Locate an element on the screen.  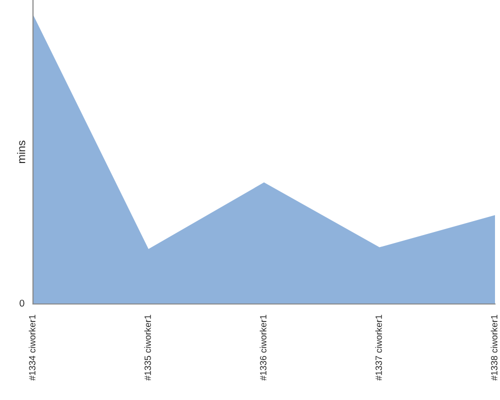
x-tick-label: #1338 ciworker1 is located at coordinates (494, 347).